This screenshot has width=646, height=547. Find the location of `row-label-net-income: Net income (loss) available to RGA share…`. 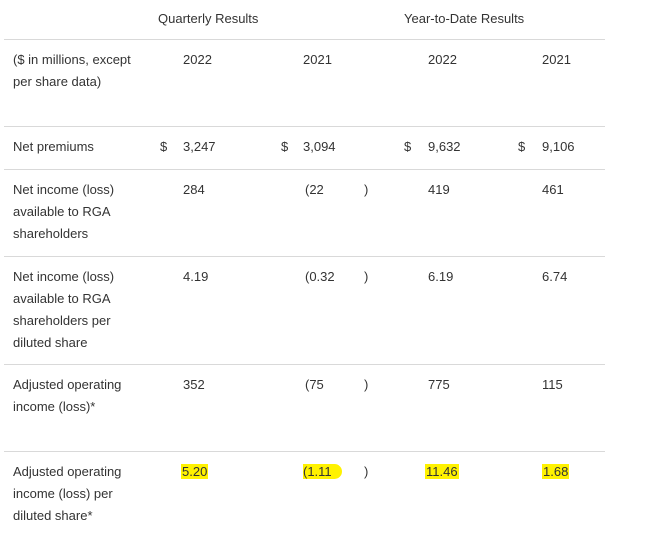

row-label-net-income: Net income (loss) available to RGA share… is located at coordinates (64, 211).